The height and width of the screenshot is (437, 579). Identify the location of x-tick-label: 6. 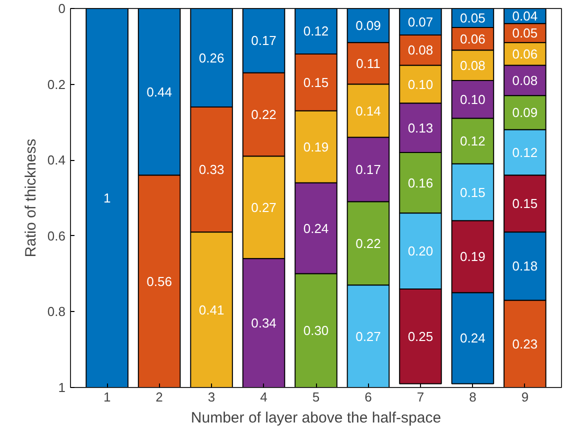
(368, 397).